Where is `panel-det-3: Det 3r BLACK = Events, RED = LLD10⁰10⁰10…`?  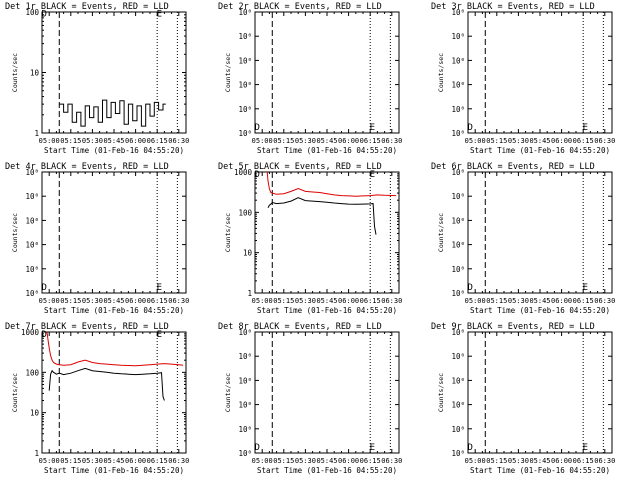 panel-det-3: Det 3r BLACK = Events, RED = LLD10⁰10⁰10… is located at coordinates (523, 78).